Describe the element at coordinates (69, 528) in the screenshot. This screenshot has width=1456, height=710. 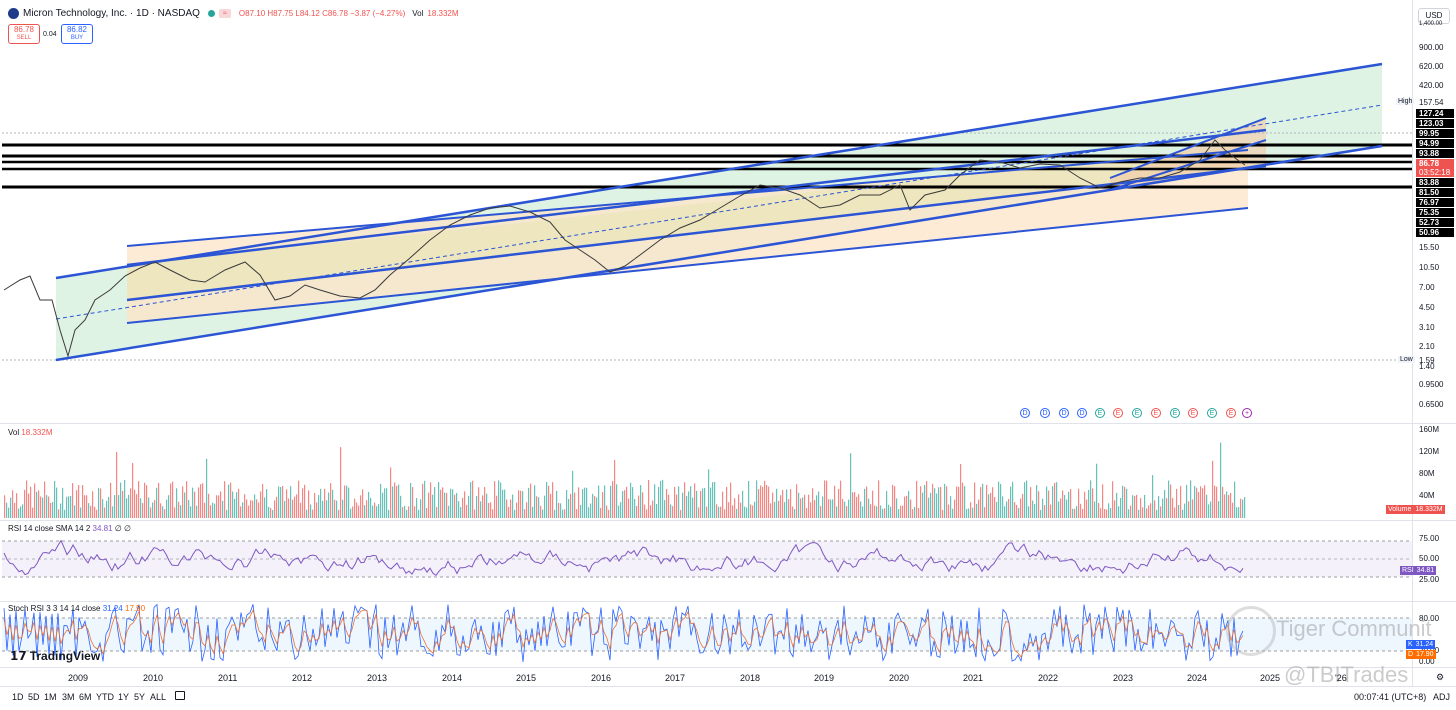
I see `rsi-legend: RSI 14 close SMA 14 2 34.81 ∅ ∅` at that location.